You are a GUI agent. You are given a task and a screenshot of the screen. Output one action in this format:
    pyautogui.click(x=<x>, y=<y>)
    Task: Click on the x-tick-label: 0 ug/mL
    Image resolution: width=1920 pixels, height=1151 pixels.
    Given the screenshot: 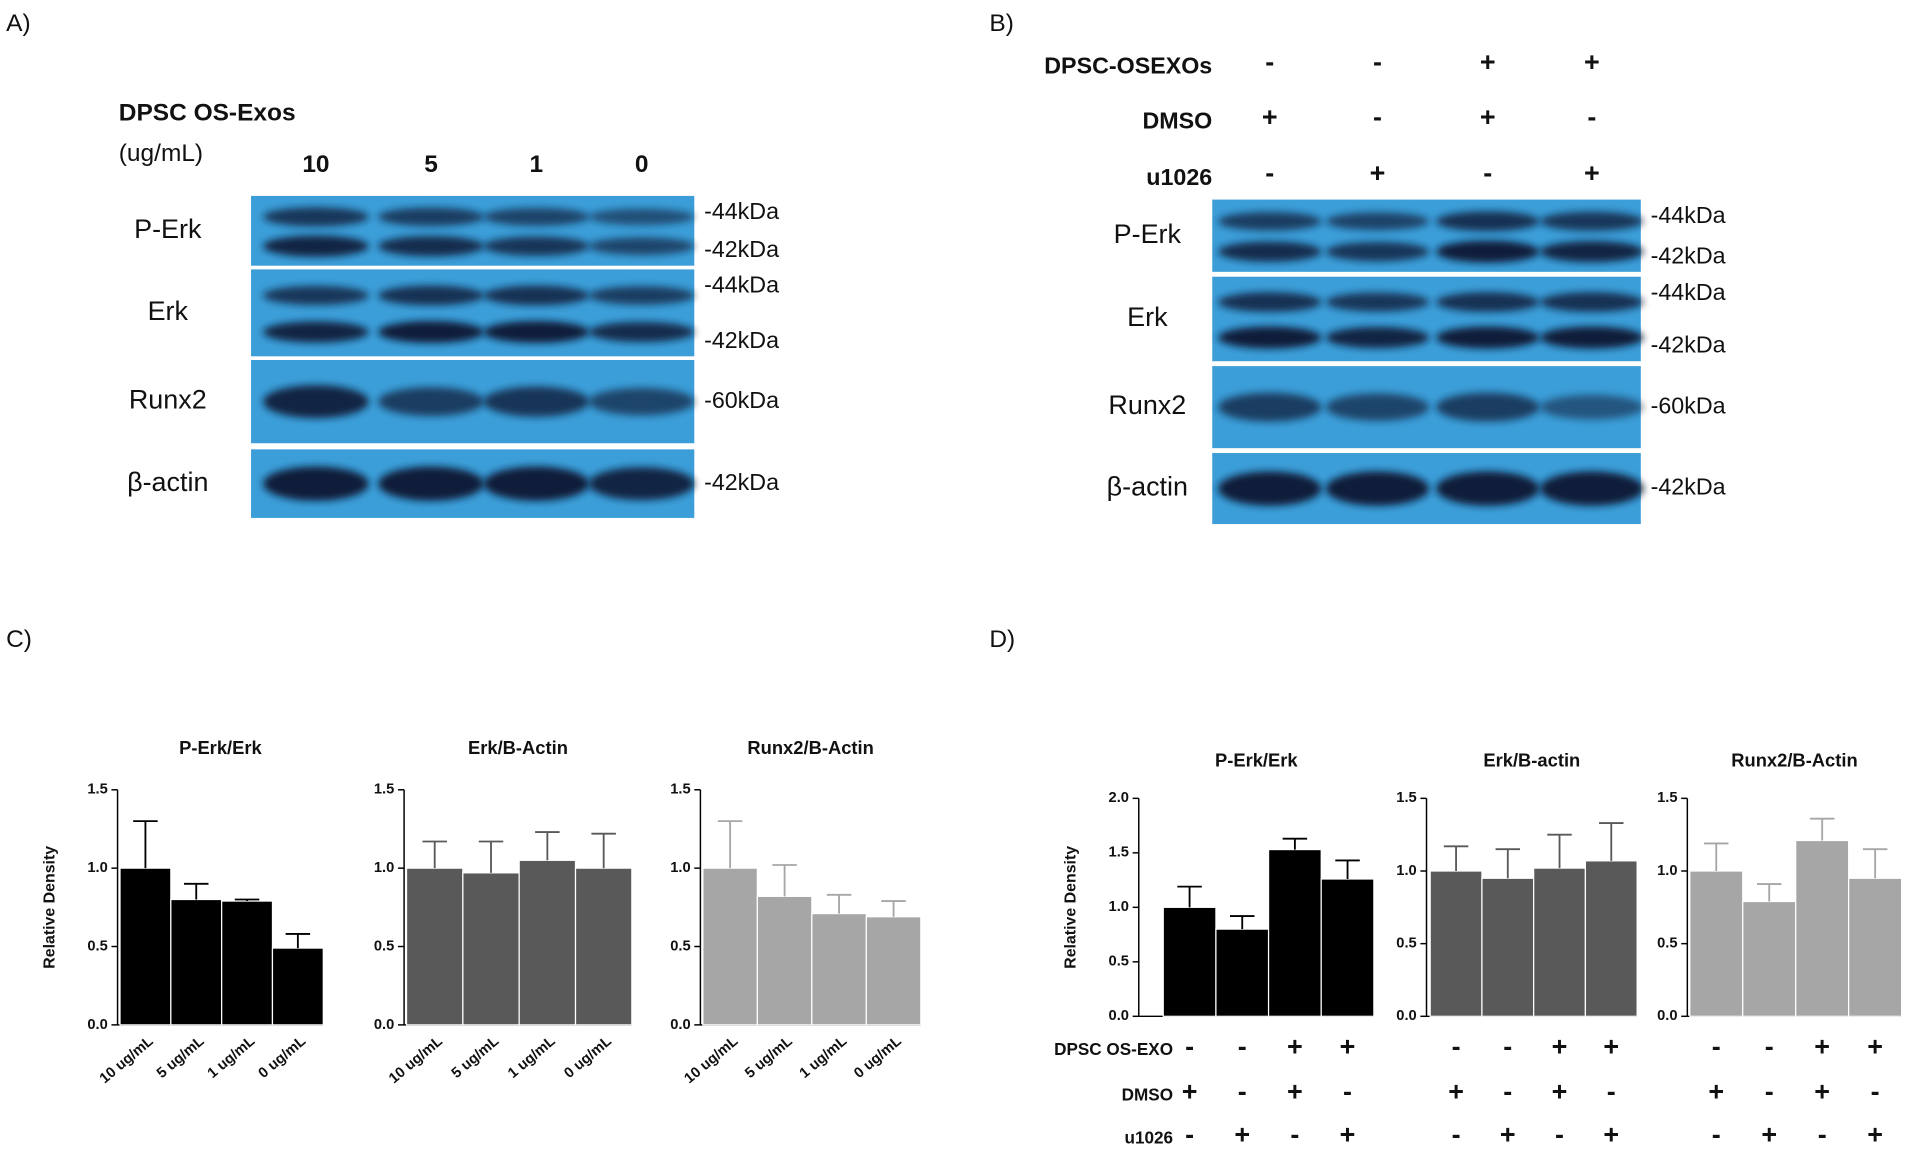 What is the action you would take?
    pyautogui.click(x=282, y=1057)
    